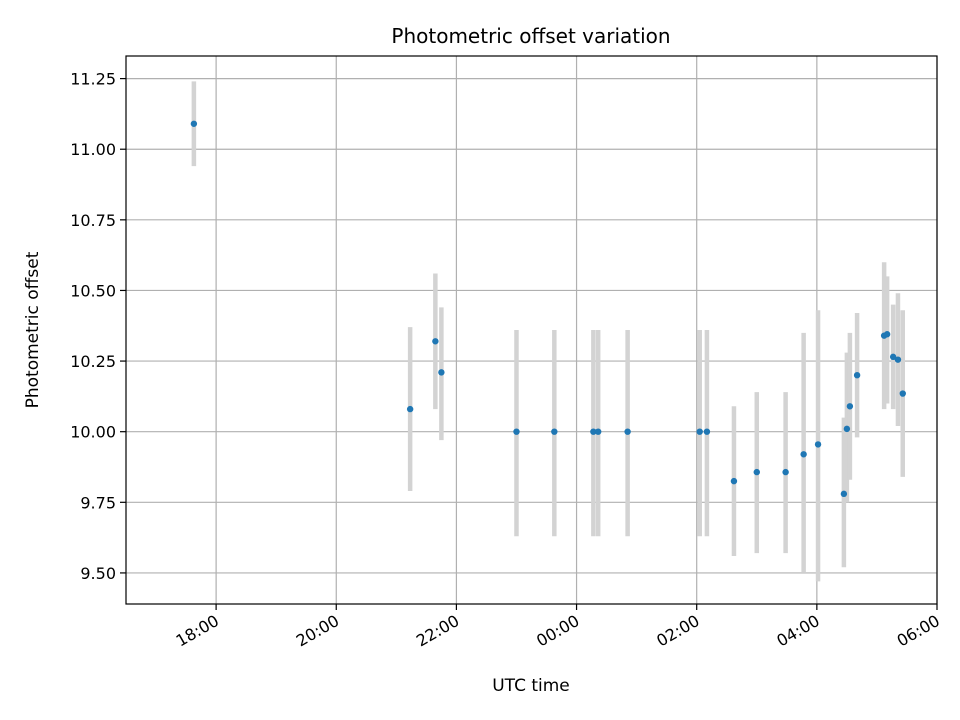 Image resolution: width=960 pixels, height=720 pixels. I want to click on y-tick-label: 10.75, so click(93, 220).